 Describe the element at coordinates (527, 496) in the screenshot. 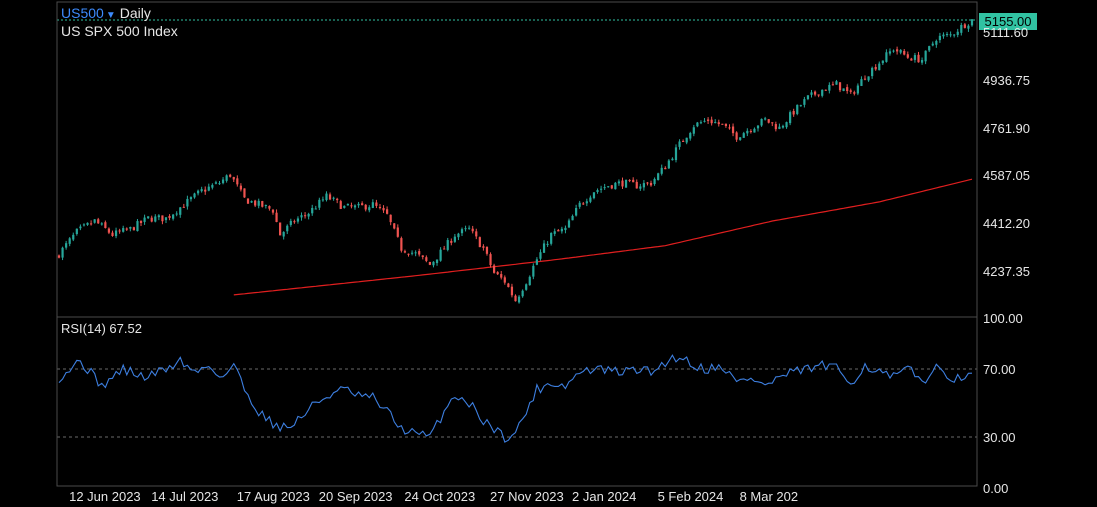

I see `time-tick-label: 27 Nov 2023` at that location.